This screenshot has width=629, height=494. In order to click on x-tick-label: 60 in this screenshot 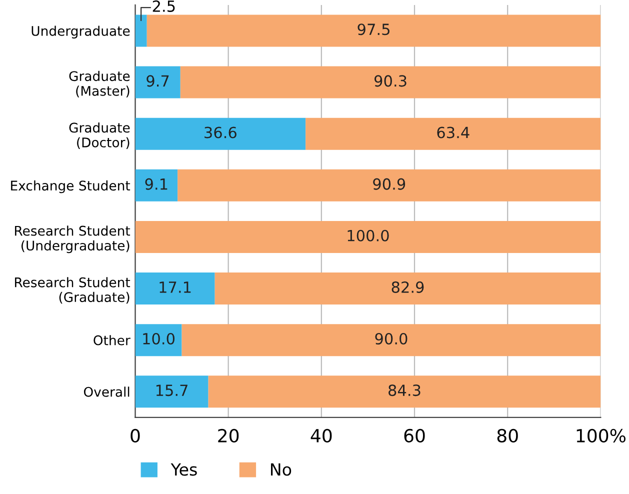, I will do `click(414, 435)`.